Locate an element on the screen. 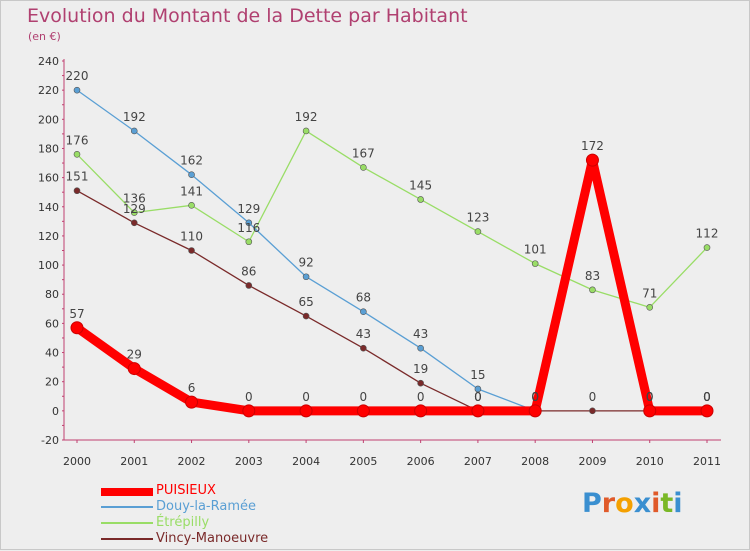 Image resolution: width=750 pixels, height=551 pixels. x-tick-label: 2008 is located at coordinates (535, 461).